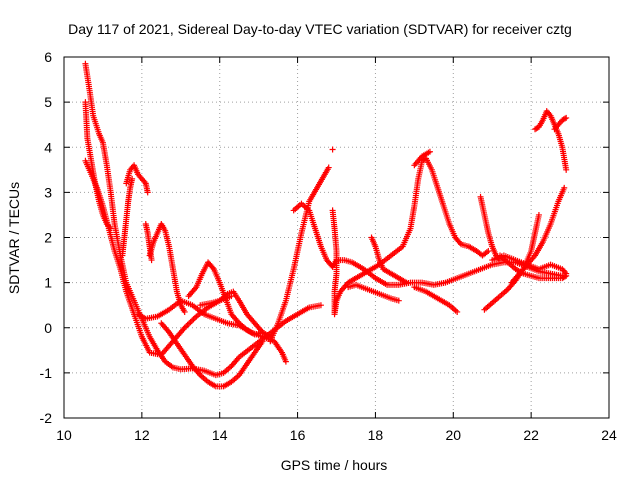 This screenshot has width=640, height=480. What do you see at coordinates (142, 435) in the screenshot?
I see `x-tick-label: 12` at bounding box center [142, 435].